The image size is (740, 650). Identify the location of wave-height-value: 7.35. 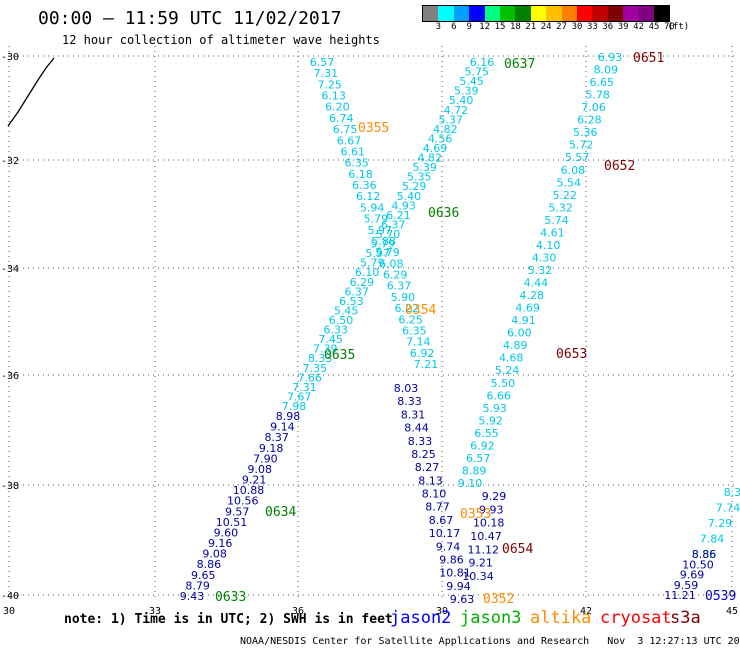
(315, 368).